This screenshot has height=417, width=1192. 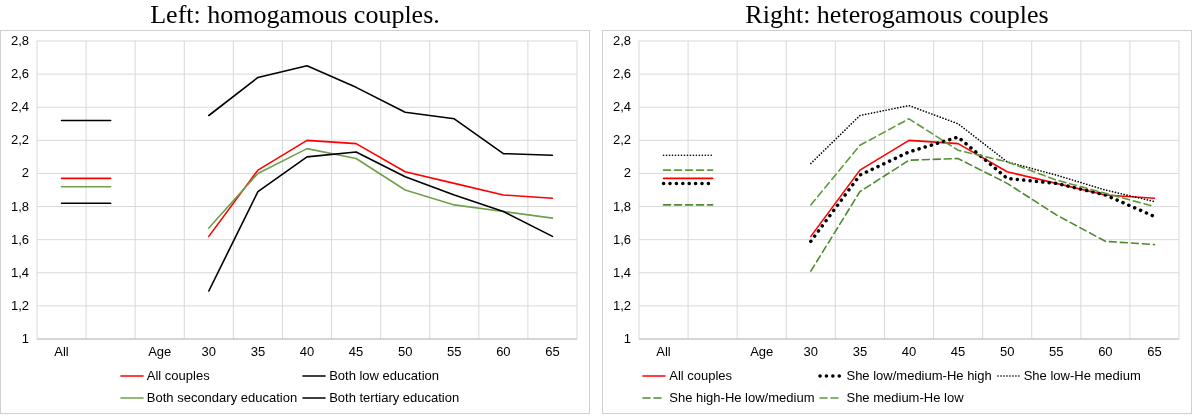 What do you see at coordinates (905, 398) in the screenshot?
I see `legend-label: She medium-He low` at bounding box center [905, 398].